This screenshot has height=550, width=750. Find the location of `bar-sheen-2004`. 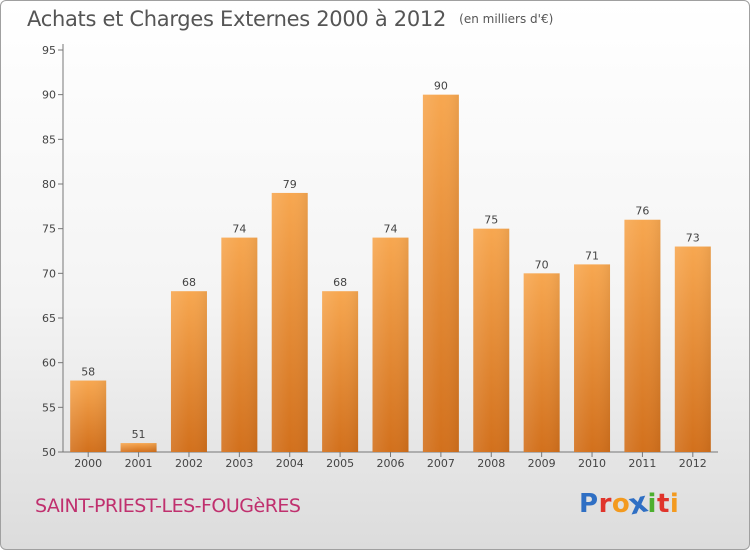

bar-sheen-2004 is located at coordinates (289, 322).